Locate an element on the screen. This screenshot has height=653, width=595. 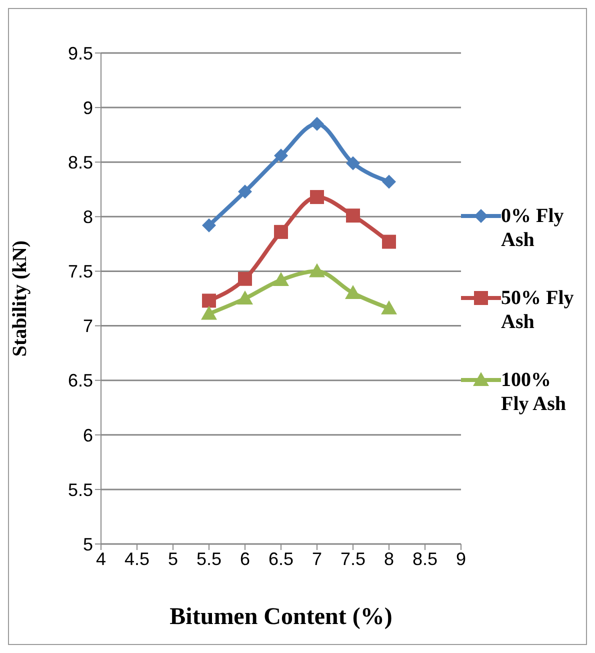
x-tick-label: 5.5 is located at coordinates (209, 558).